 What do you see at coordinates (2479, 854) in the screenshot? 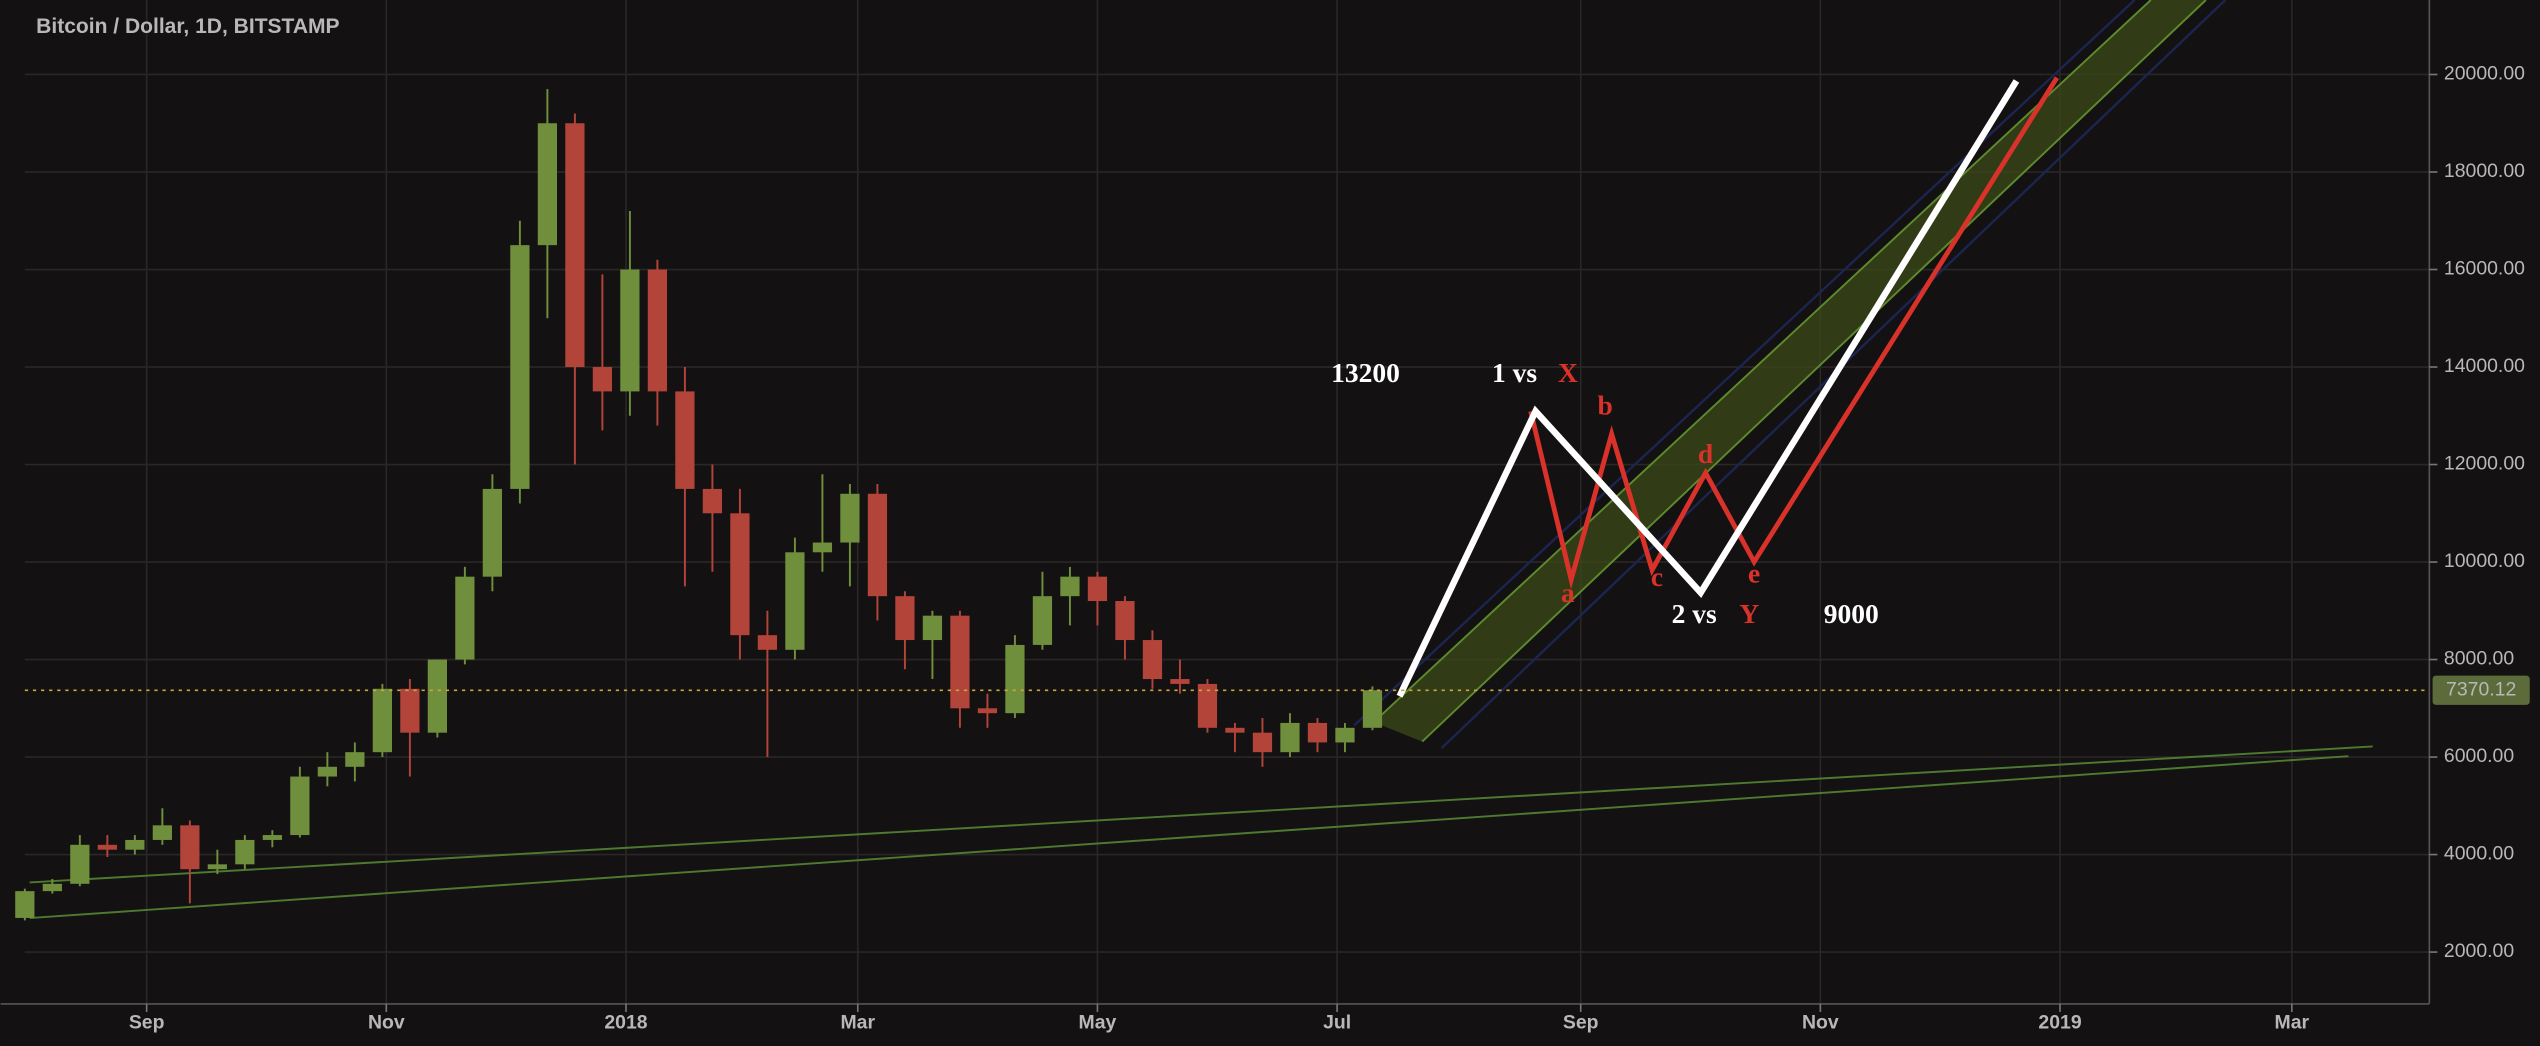
I see `y-tick-label: 4000.00` at bounding box center [2479, 854].